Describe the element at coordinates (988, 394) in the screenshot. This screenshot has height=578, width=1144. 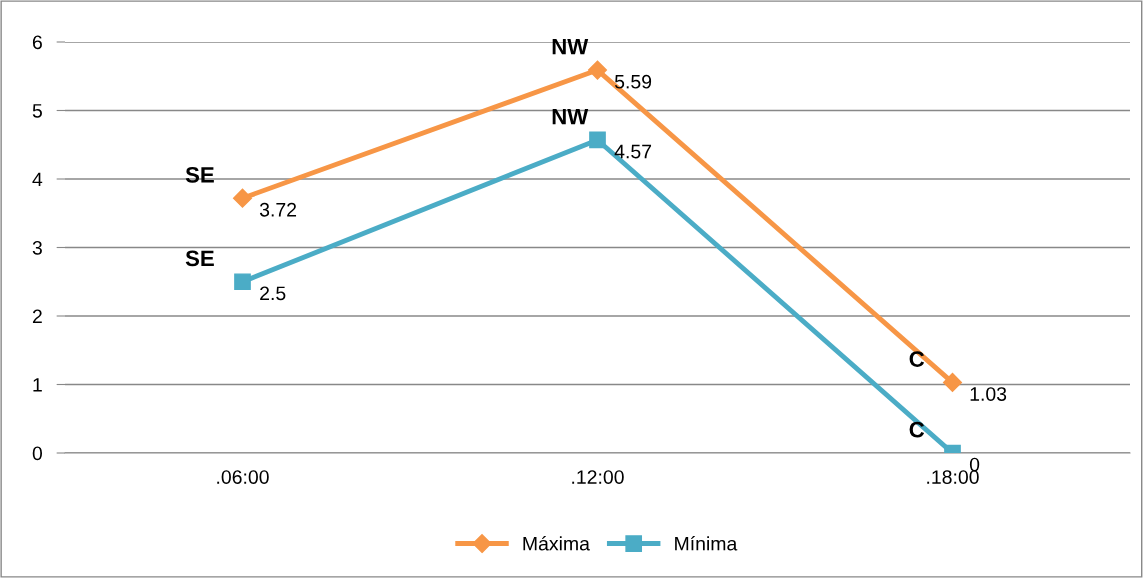
I see `data-label: 1.03` at that location.